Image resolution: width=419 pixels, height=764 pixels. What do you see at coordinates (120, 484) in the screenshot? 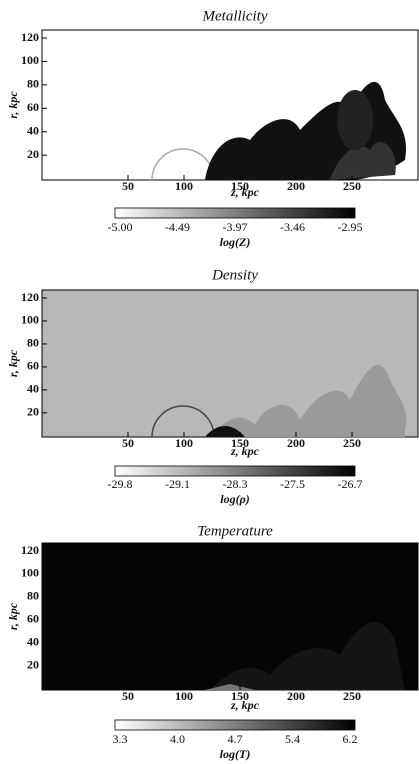
I see `colorbar-tick-label: -29.8` at bounding box center [120, 484].